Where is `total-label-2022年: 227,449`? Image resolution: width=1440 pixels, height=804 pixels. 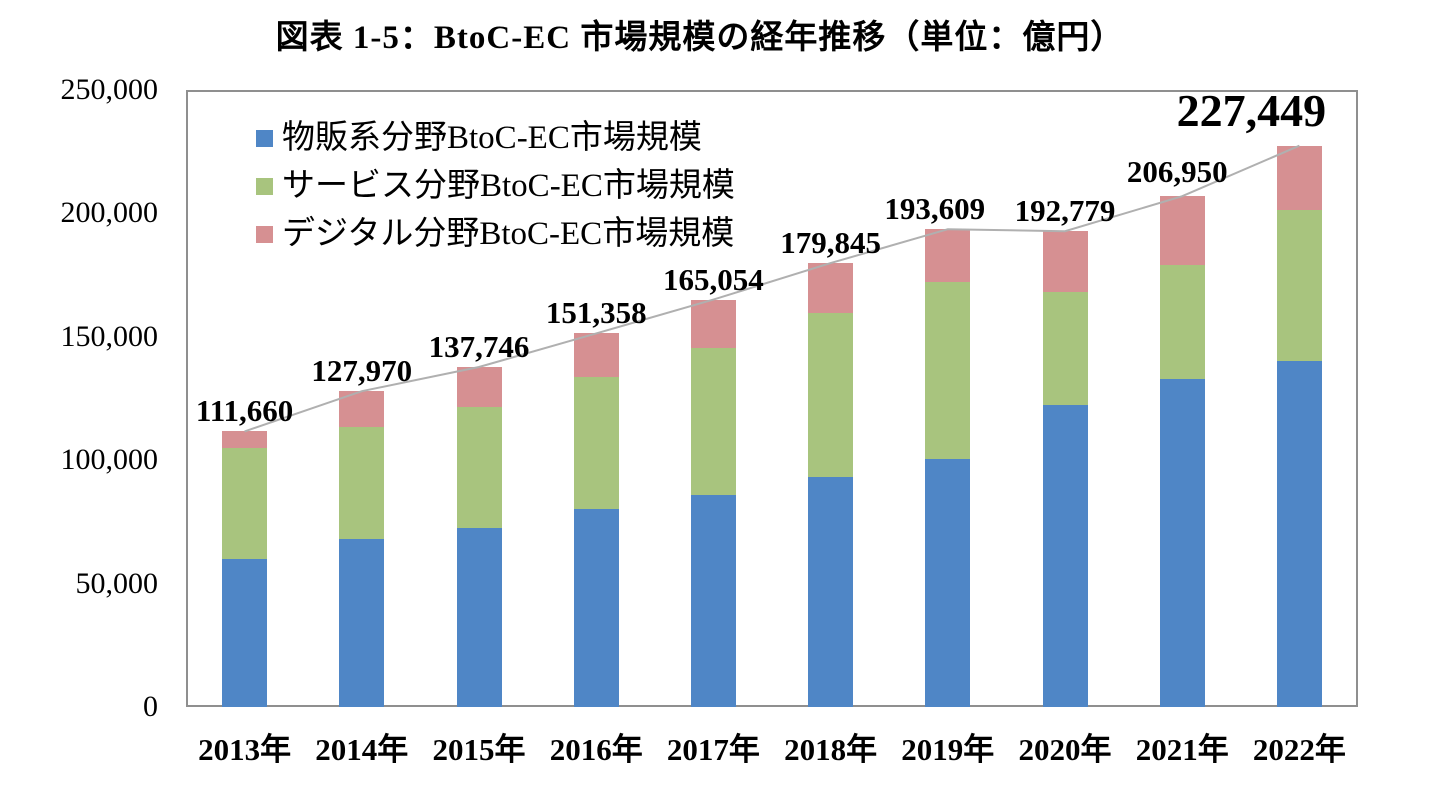 total-label-2022年: 227,449 is located at coordinates (1251, 110).